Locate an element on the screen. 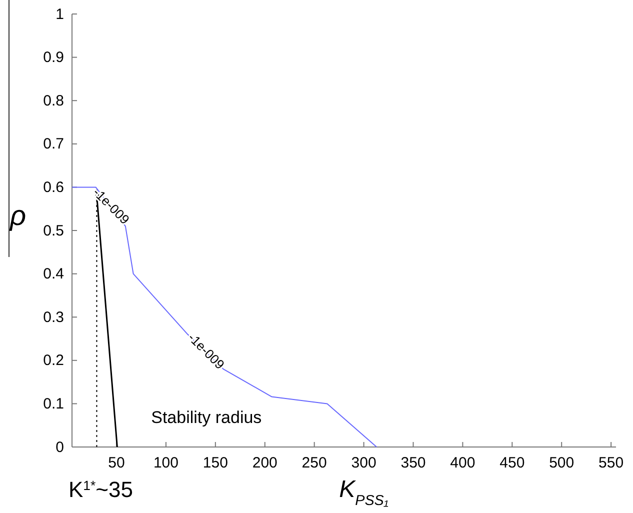 The height and width of the screenshot is (513, 633). y-tick-label: 0.8 is located at coordinates (53, 101).